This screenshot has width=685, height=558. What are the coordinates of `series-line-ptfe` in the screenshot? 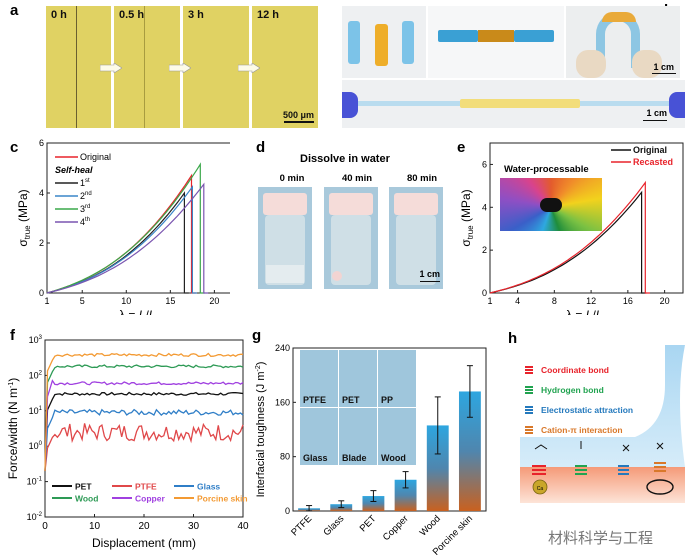 It's located at (144, 447).